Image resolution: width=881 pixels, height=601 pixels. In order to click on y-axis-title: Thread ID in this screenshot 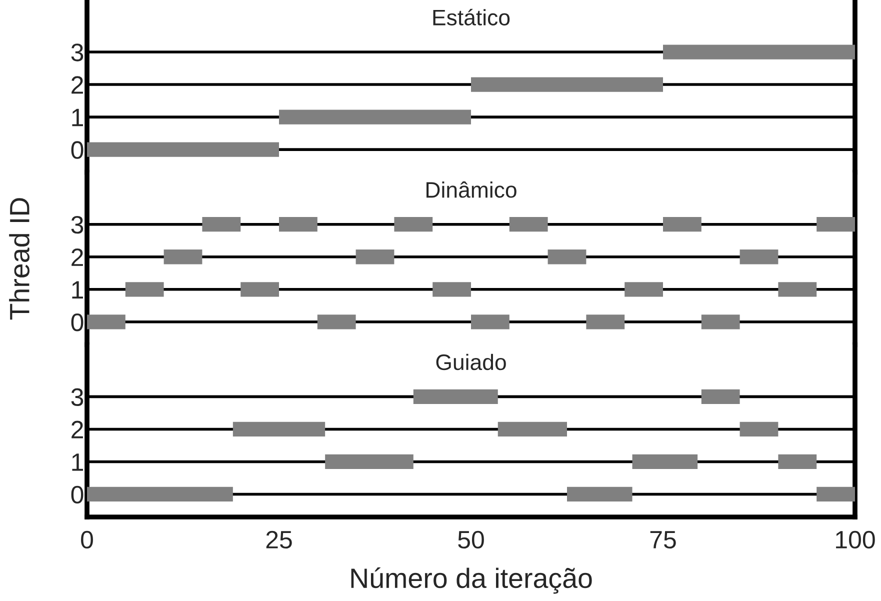, I will do `click(19, 259)`.